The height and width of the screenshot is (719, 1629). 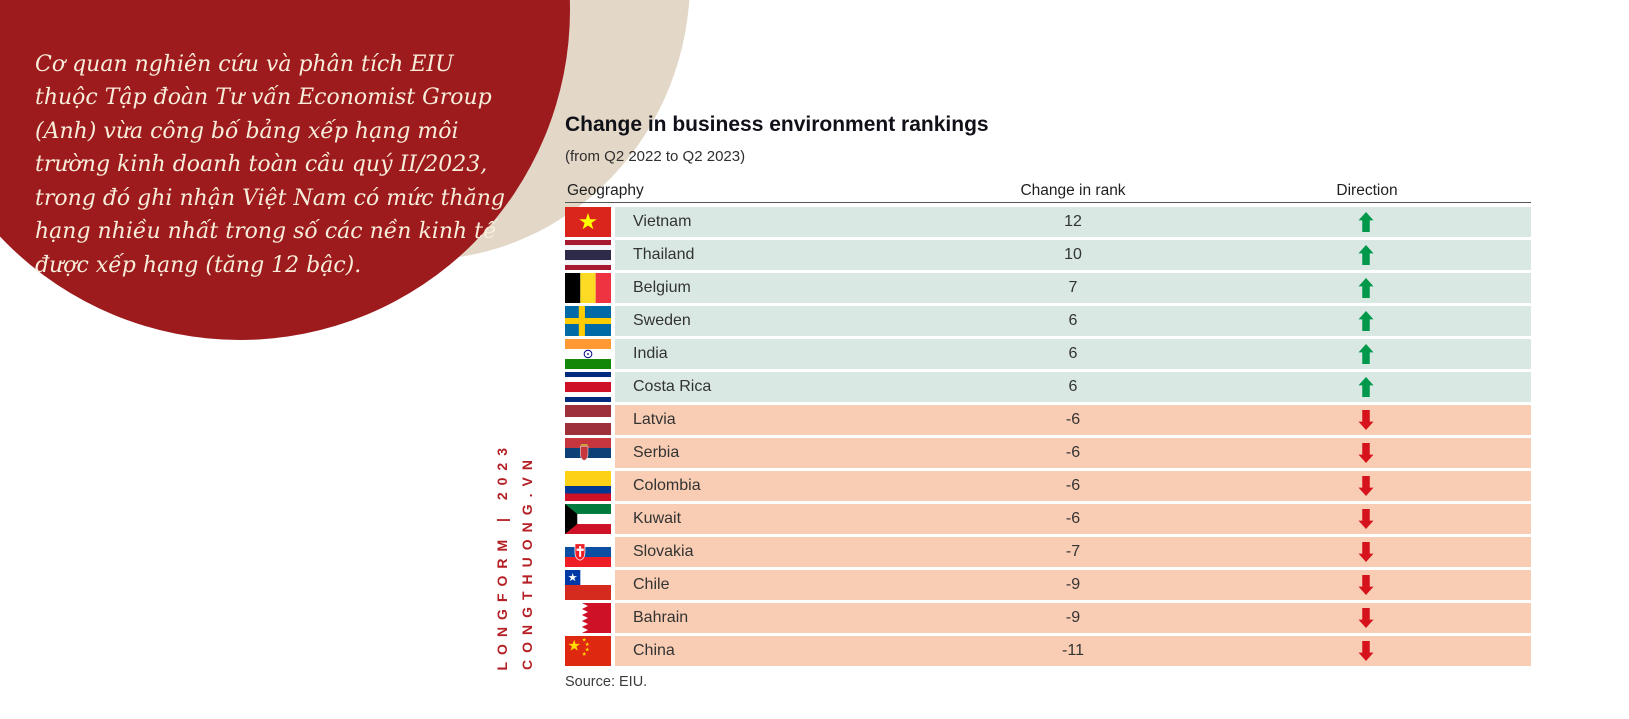 What do you see at coordinates (654, 650) in the screenshot?
I see `country-label: China` at bounding box center [654, 650].